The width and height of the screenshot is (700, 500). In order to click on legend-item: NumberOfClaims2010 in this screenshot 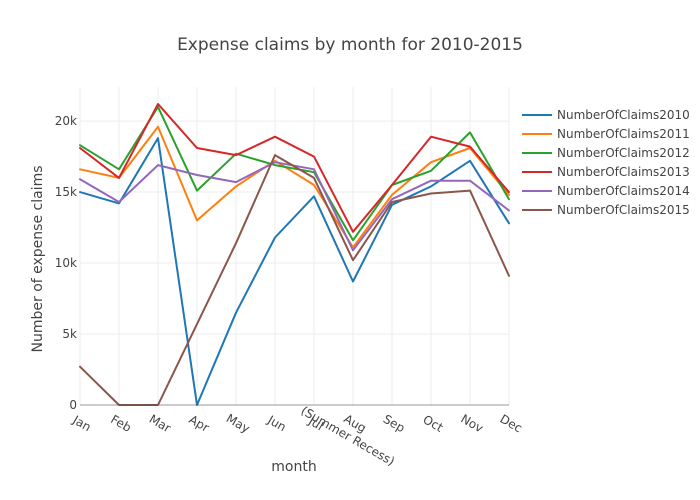, I will do `click(606, 115)`.